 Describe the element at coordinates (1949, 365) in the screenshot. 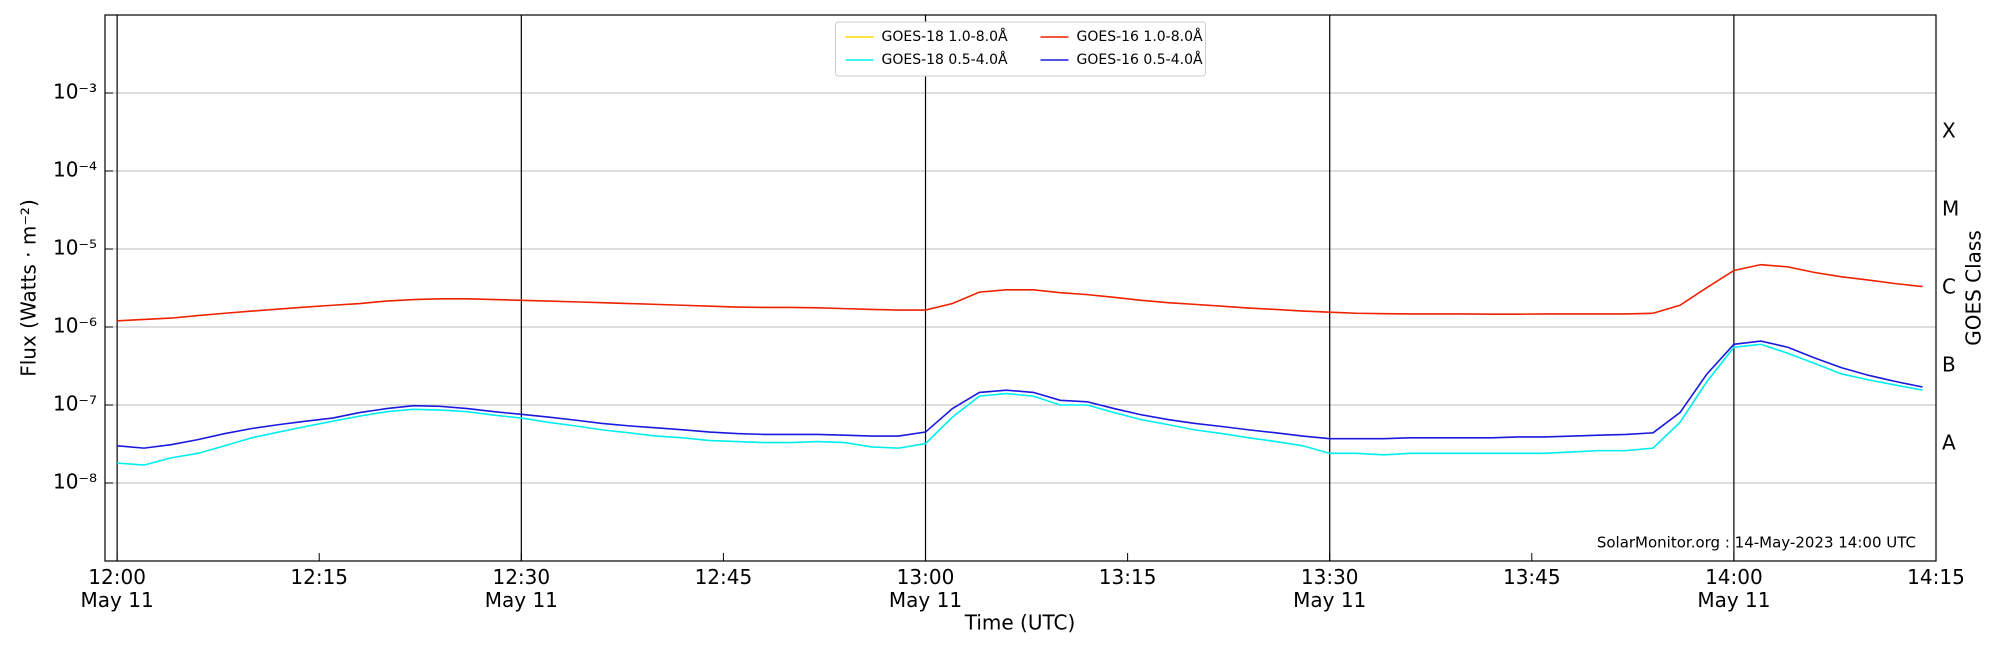

I see `y2-tick-label: B` at that location.